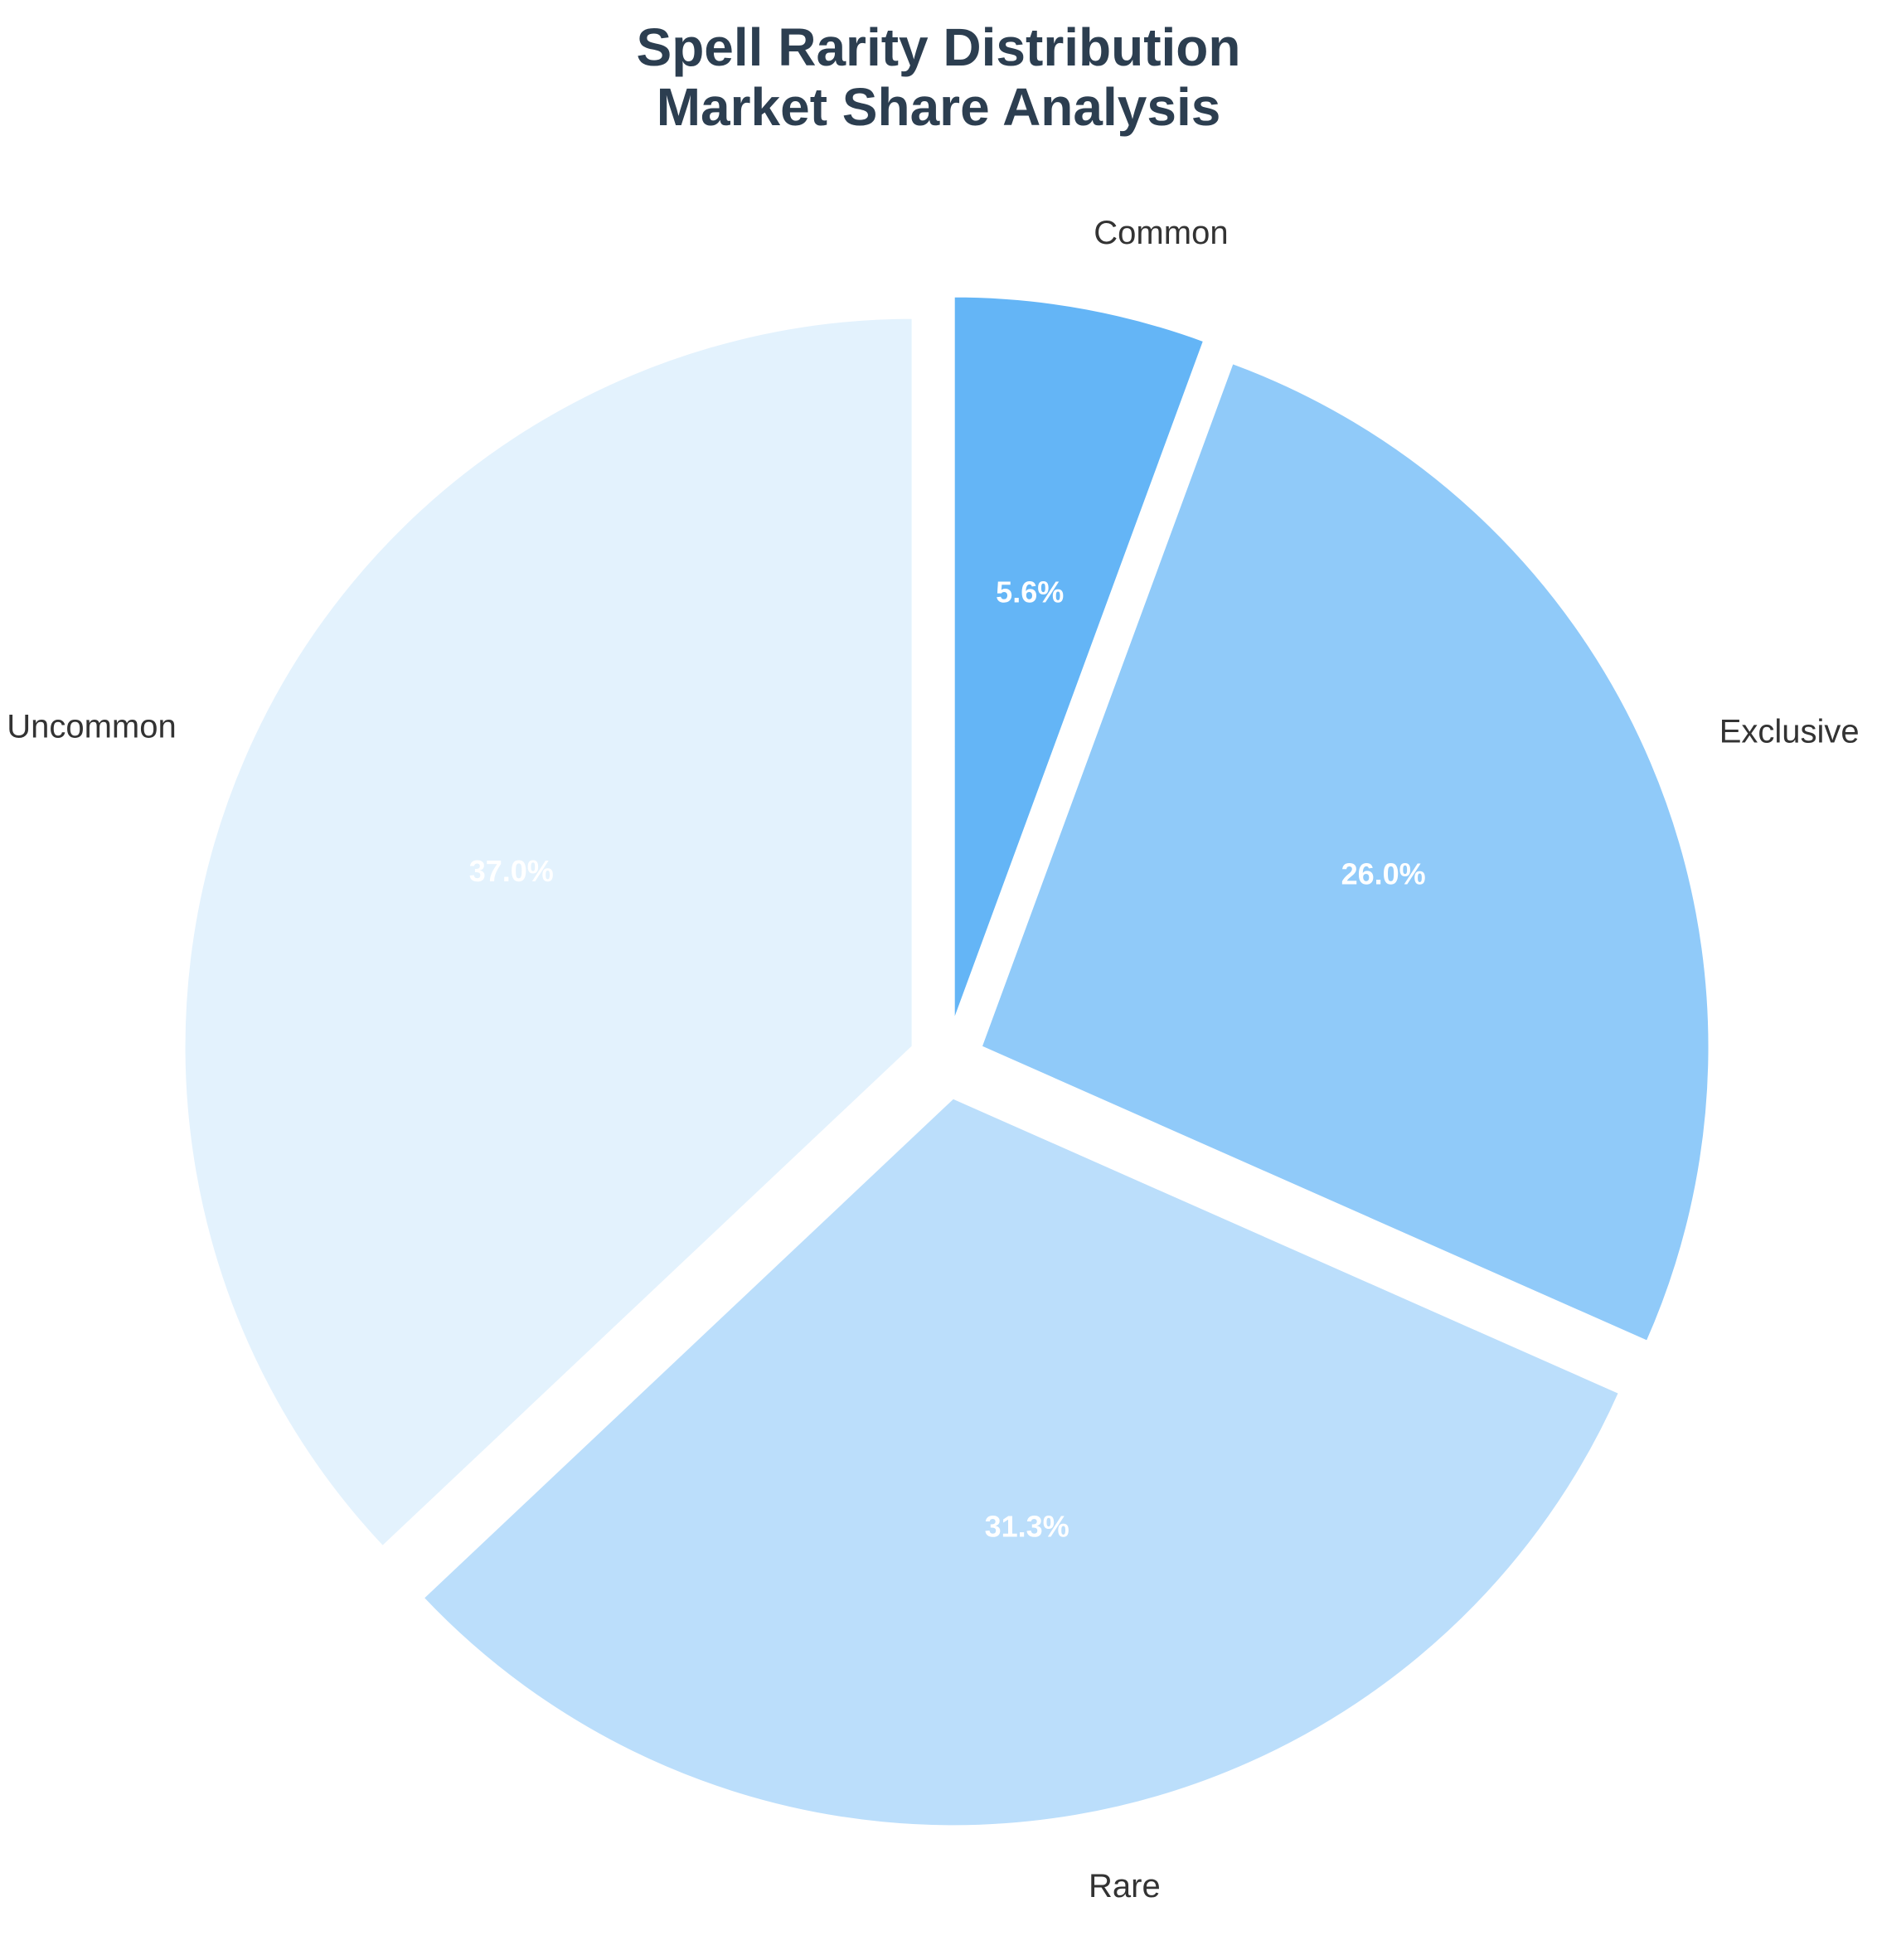 The height and width of the screenshot is (1960, 1877). I want to click on slice-value-exclusive: 26.0%, so click(1384, 873).